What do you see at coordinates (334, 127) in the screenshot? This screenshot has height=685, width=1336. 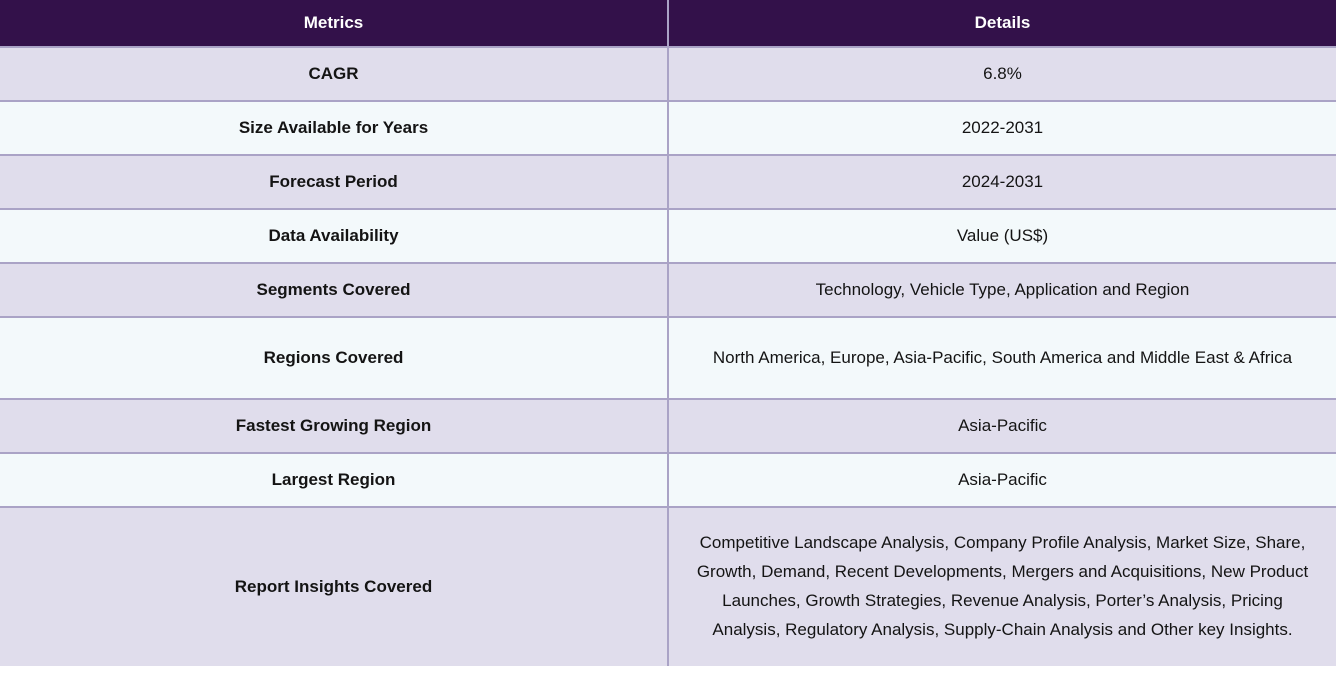 I see `metric-cell: Size Available for Years` at bounding box center [334, 127].